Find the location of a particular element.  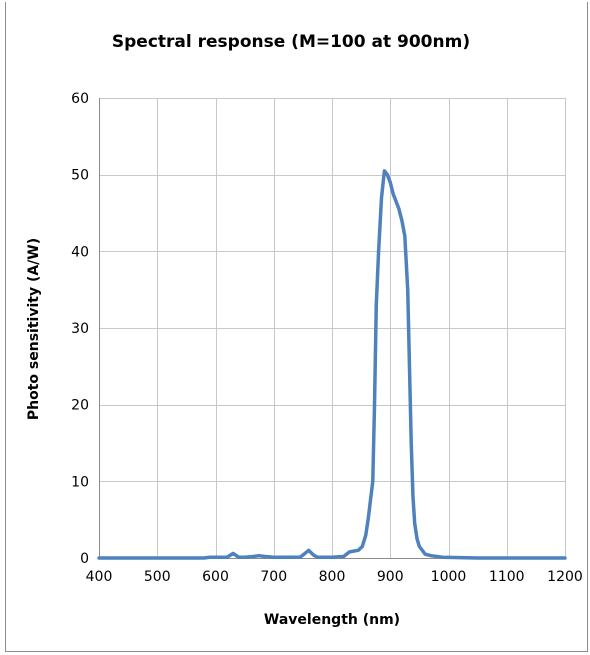

x-tick-label: 900 is located at coordinates (390, 577).